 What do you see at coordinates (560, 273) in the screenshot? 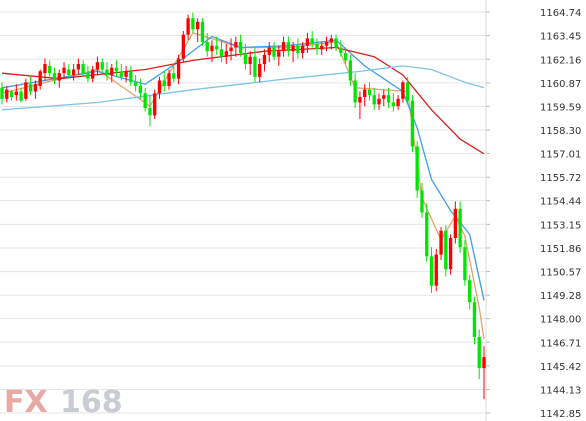
I see `y-tick-label: 1150.57` at bounding box center [560, 273].